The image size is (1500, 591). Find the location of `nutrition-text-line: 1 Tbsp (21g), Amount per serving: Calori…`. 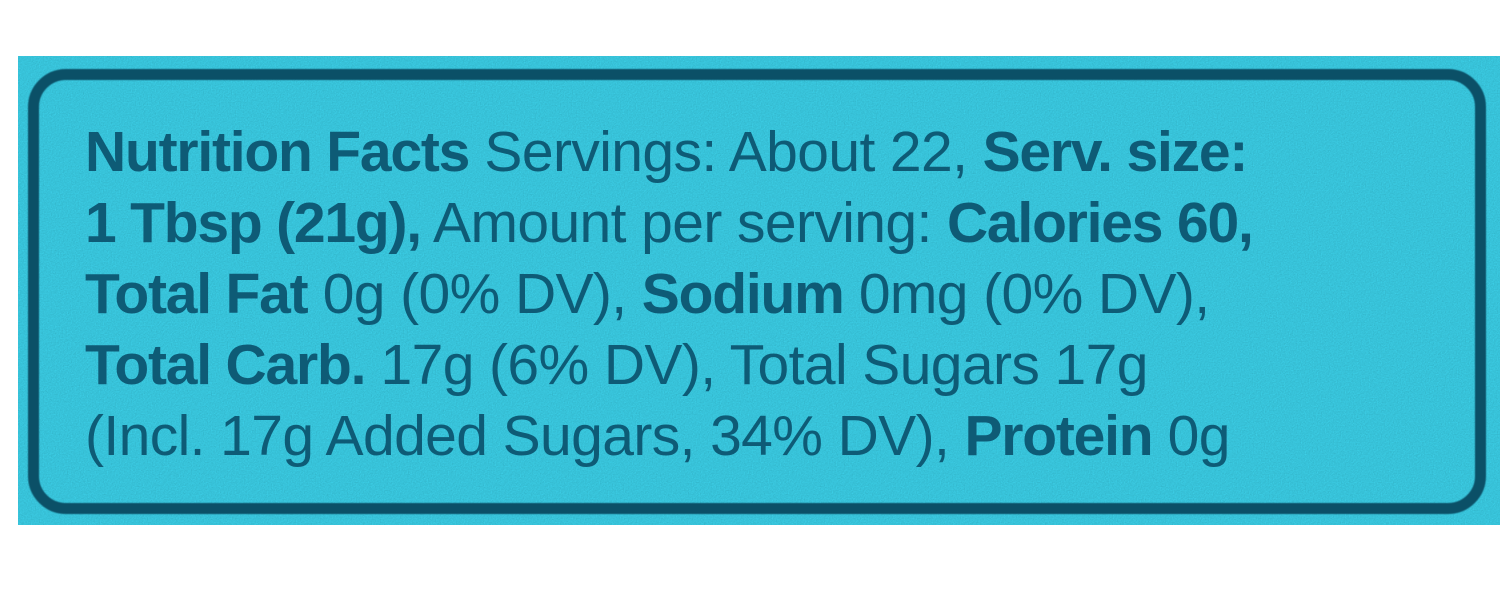

nutrition-text-line: 1 Tbsp (21g), Amount per serving: Calori… is located at coordinates (775, 223).